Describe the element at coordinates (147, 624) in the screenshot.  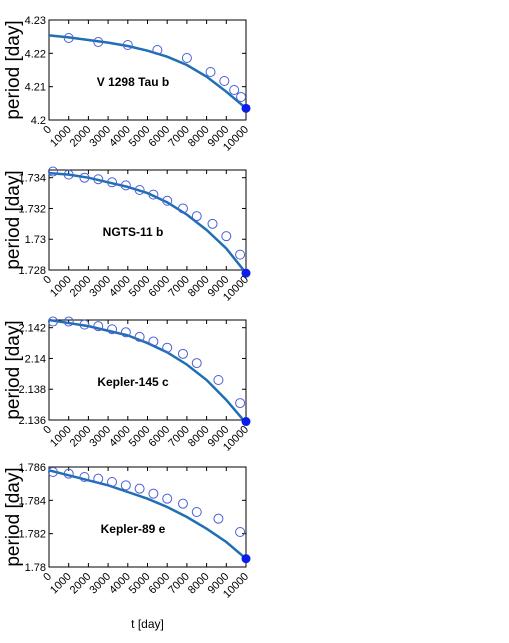
I see `x-axis-label: t [day]` at that location.